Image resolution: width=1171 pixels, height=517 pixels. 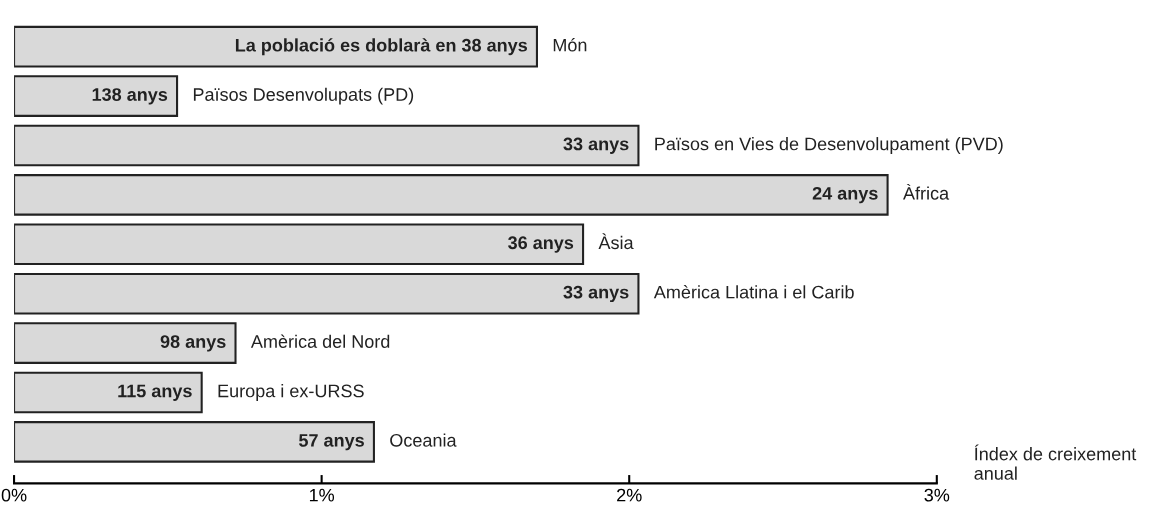 What do you see at coordinates (629, 495) in the screenshot?
I see `x-tick-label: 2%` at bounding box center [629, 495].